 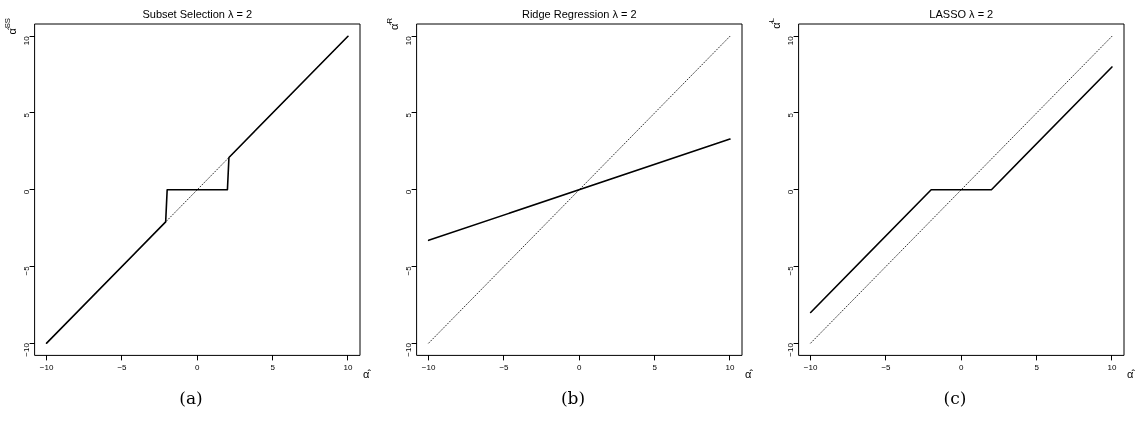 I want to click on text: (a), so click(x=191, y=398).